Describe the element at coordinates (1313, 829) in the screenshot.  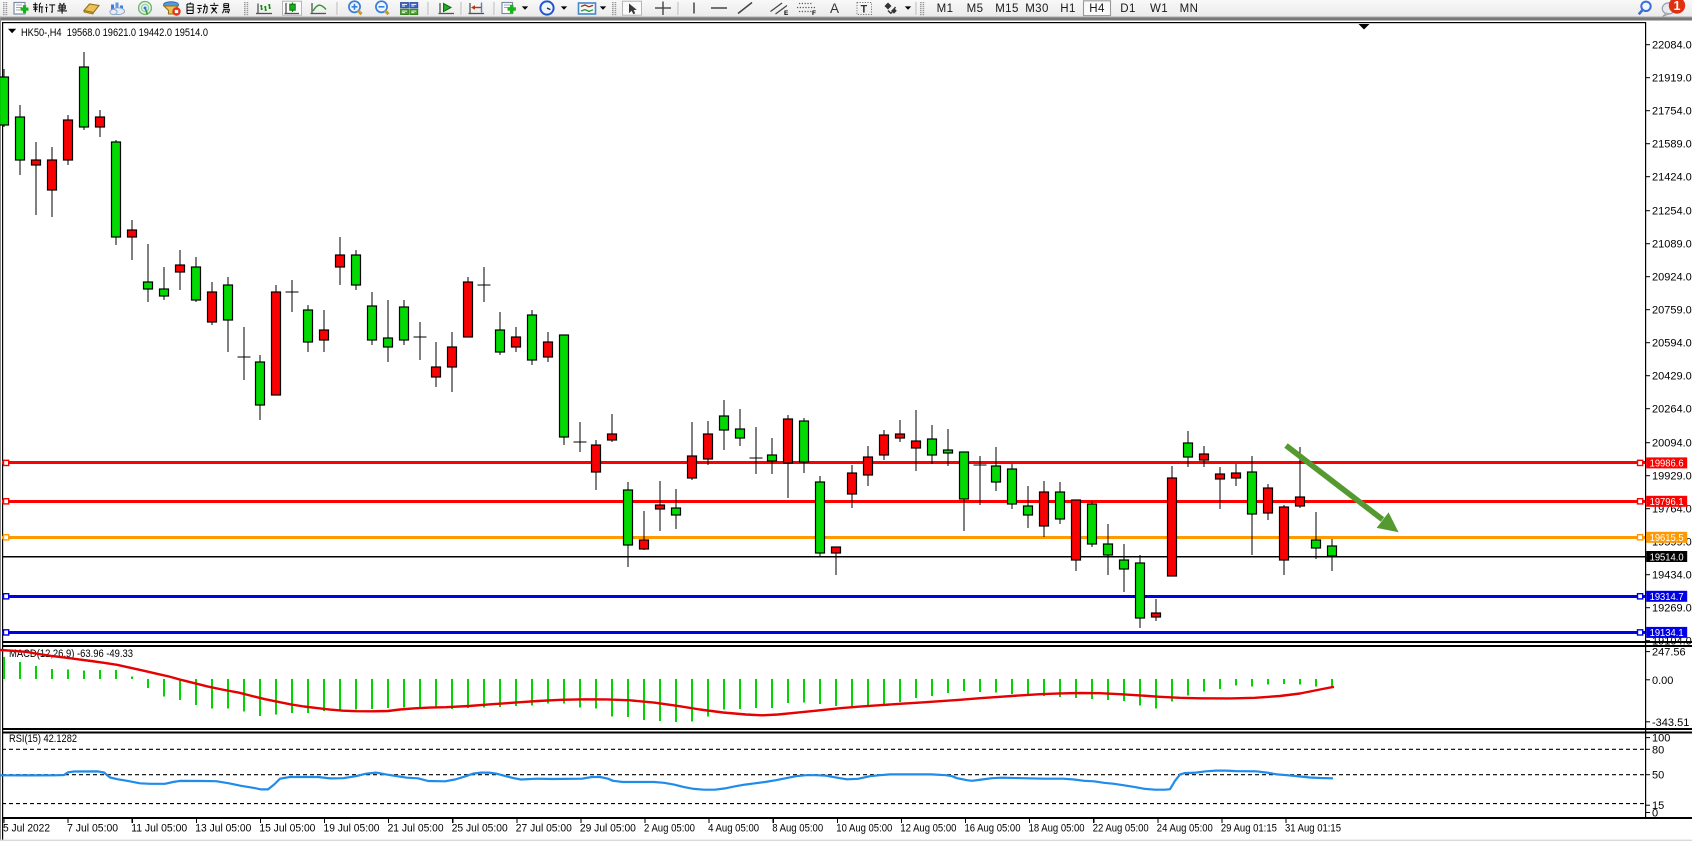
I see `svg-text: 31 Aug 01:15` at that location.